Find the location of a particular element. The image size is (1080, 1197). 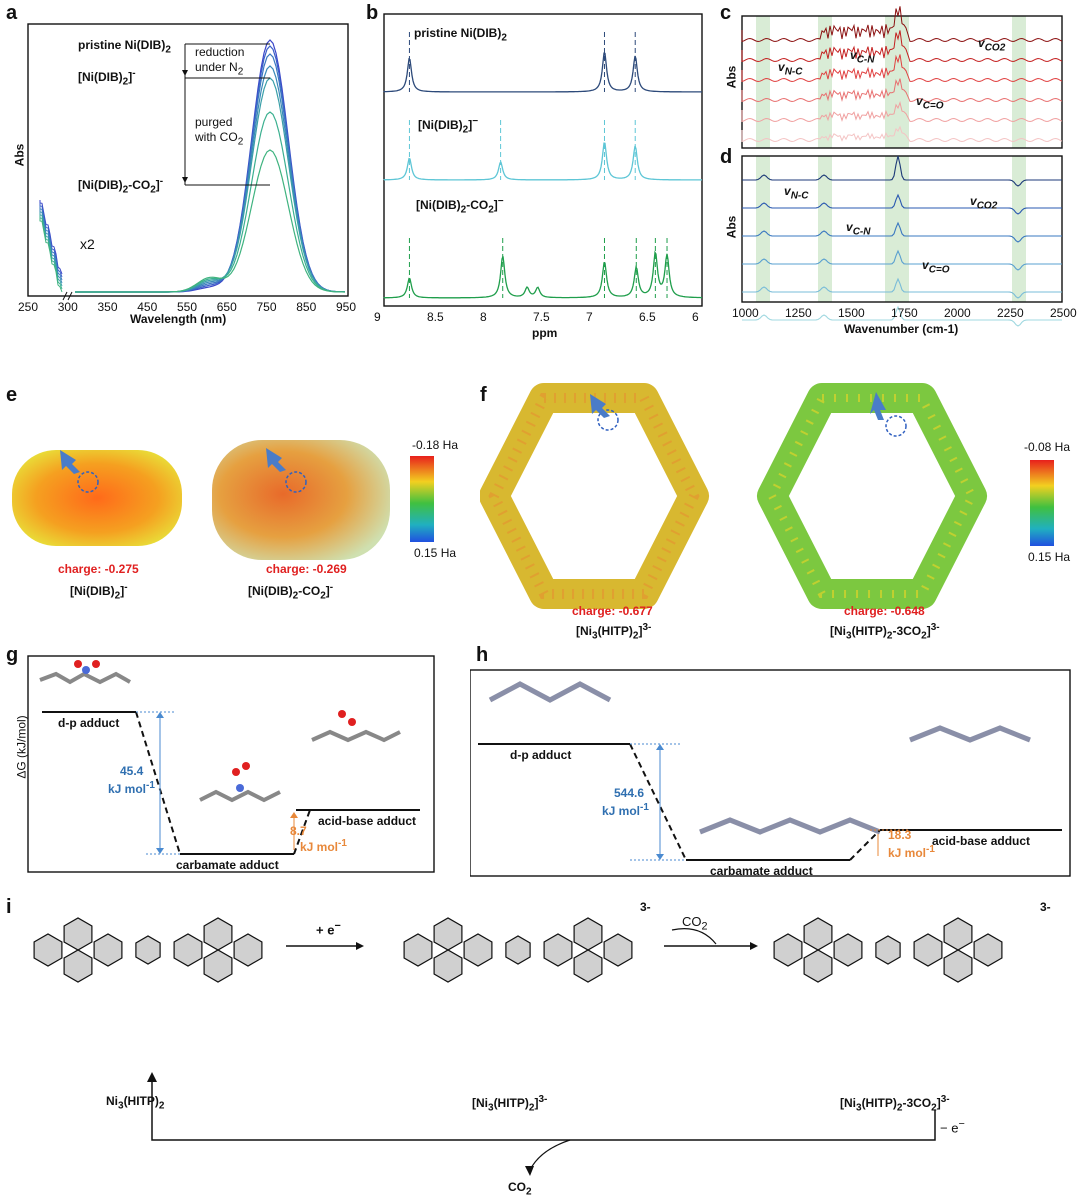

d-xtick-6: 2500 is located at coordinates (1063, 313).